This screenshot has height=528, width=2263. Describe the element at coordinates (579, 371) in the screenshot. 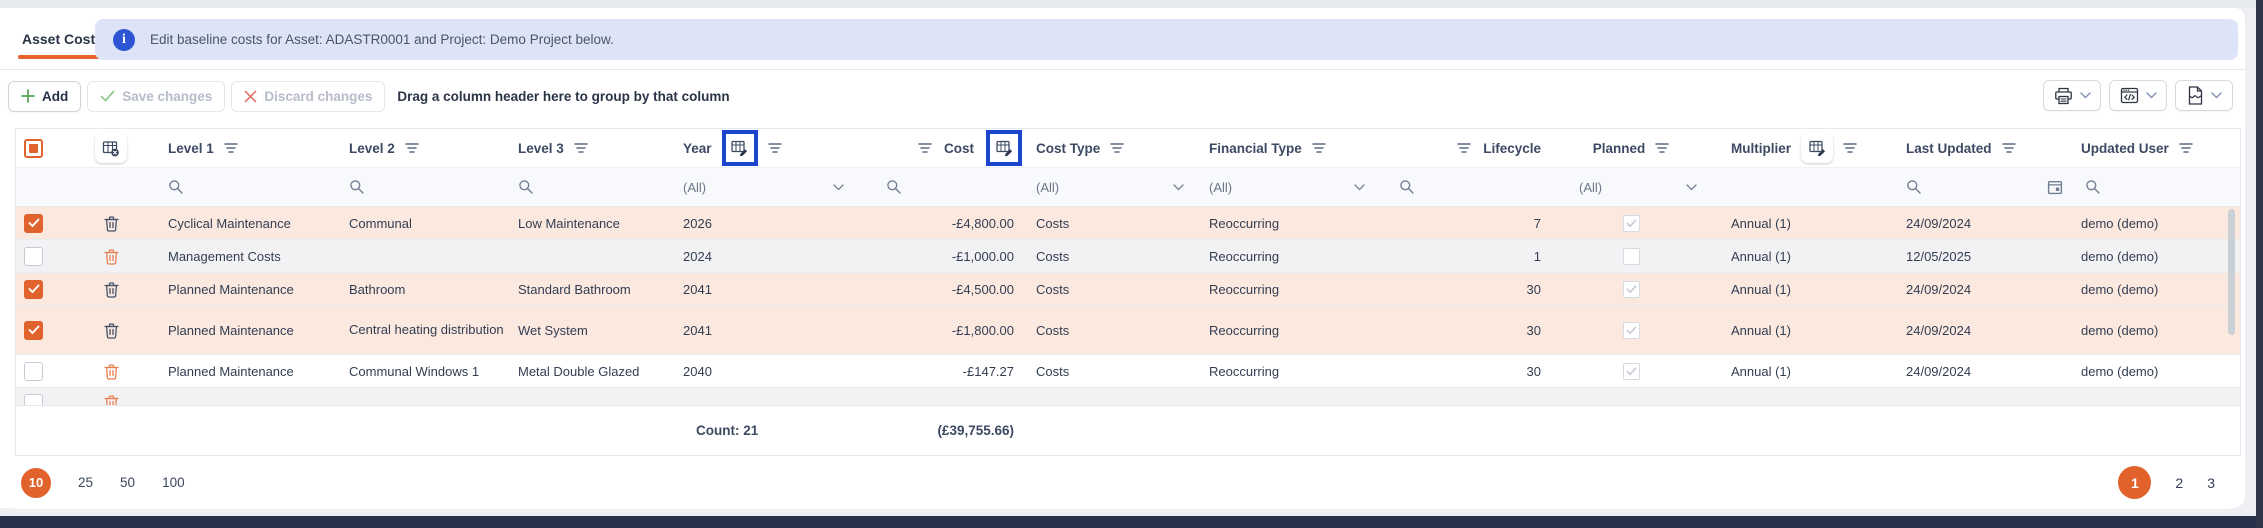

I see `cell-level3: Metal Double Glazed` at that location.